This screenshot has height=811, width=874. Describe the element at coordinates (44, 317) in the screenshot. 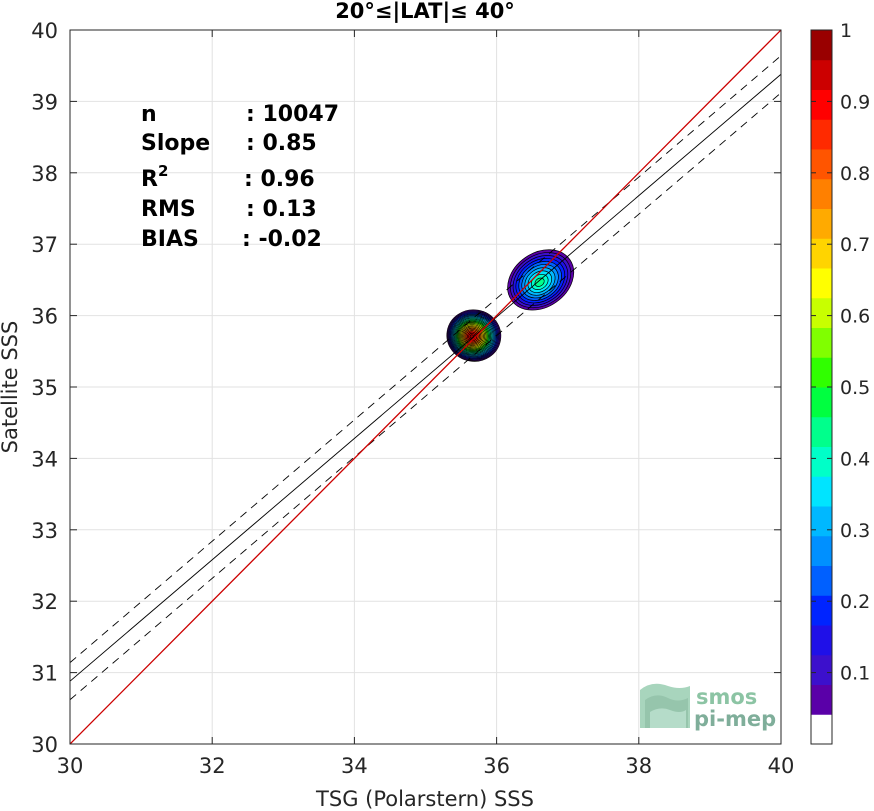

I see `y-tick-label: 36` at that location.